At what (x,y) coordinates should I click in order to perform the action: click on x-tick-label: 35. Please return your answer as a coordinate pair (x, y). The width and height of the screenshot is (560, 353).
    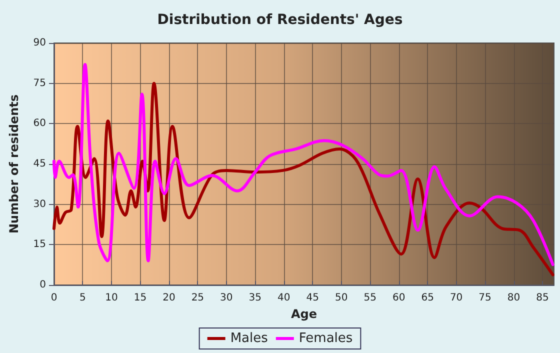
    Looking at the image, I should click on (255, 298).